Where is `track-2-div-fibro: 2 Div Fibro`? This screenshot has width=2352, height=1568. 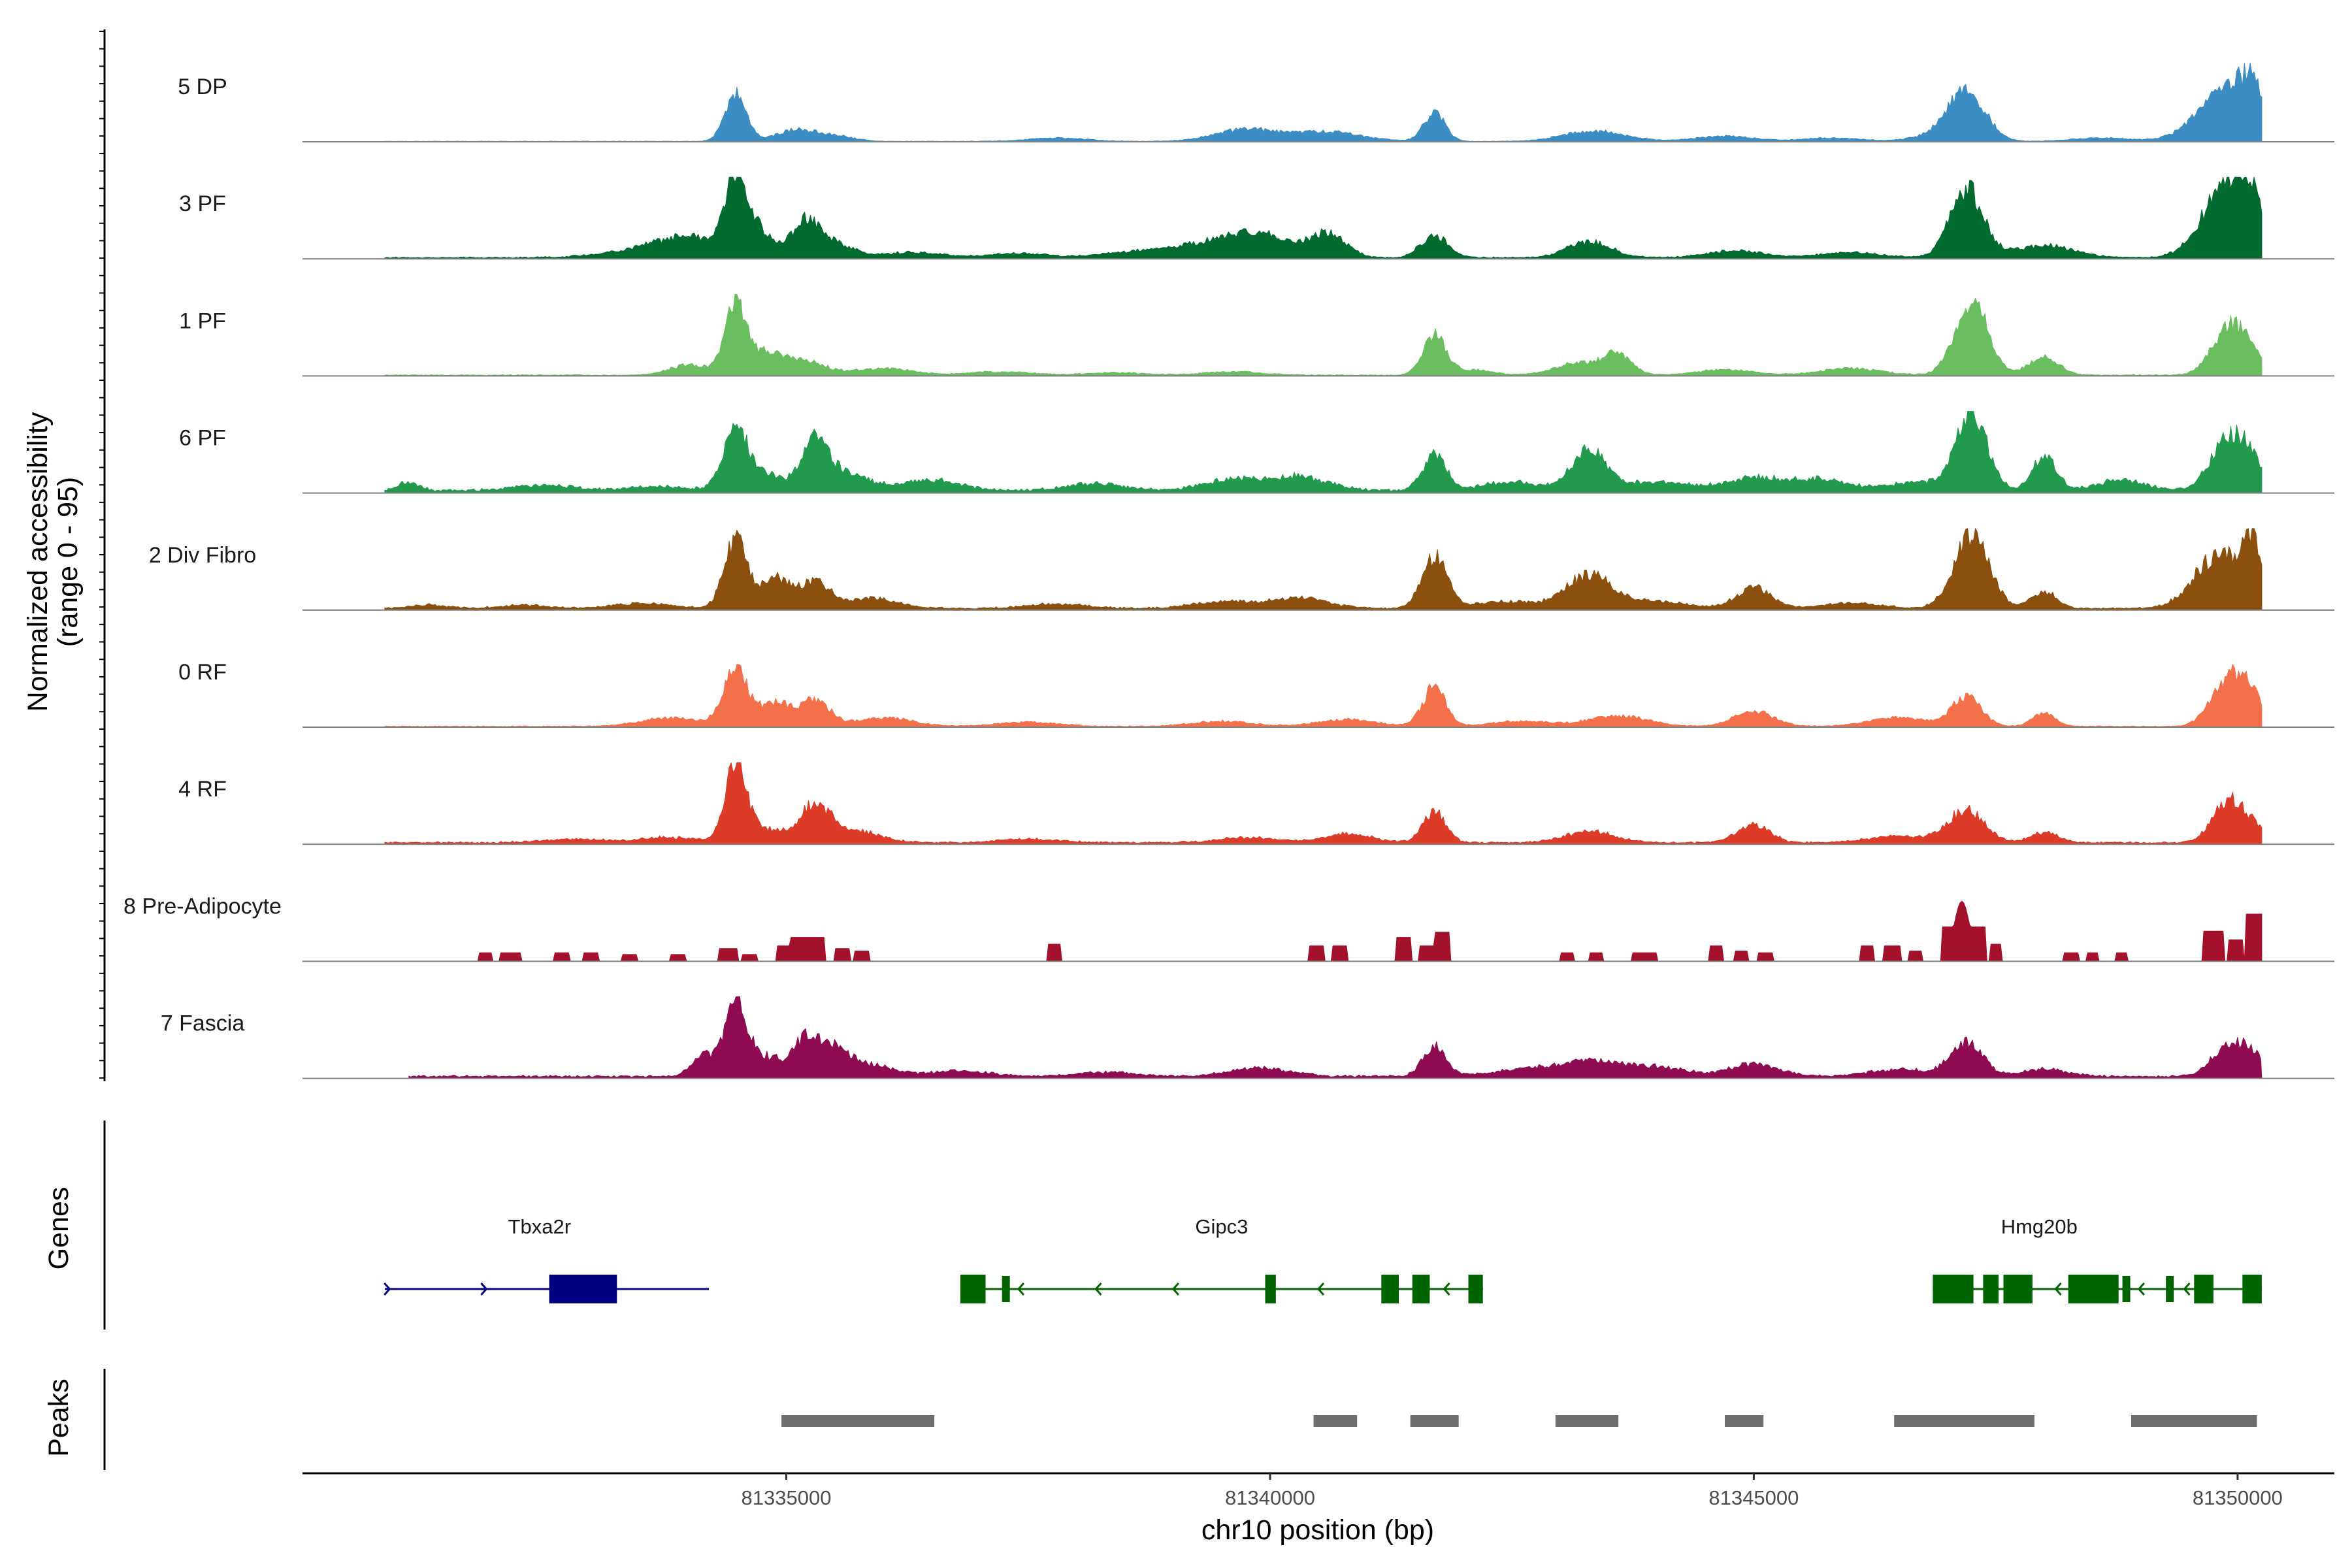
track-2-div-fibro: 2 Div Fibro is located at coordinates (1241, 569).